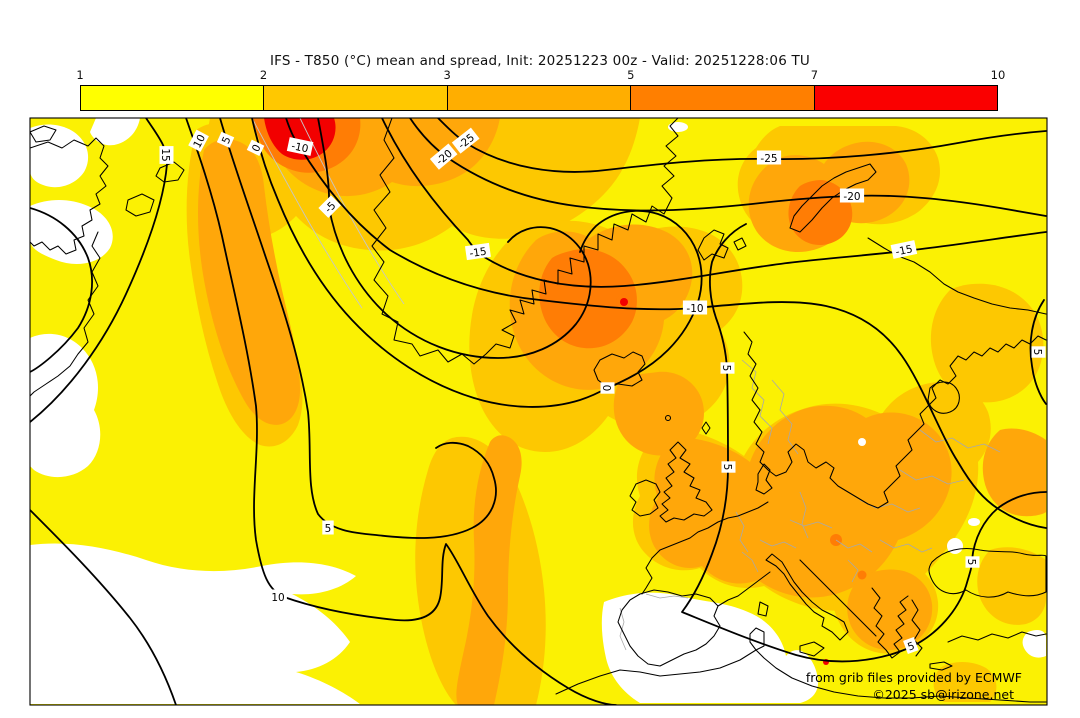  I want to click on colorbar-tick: 5, so click(631, 75).